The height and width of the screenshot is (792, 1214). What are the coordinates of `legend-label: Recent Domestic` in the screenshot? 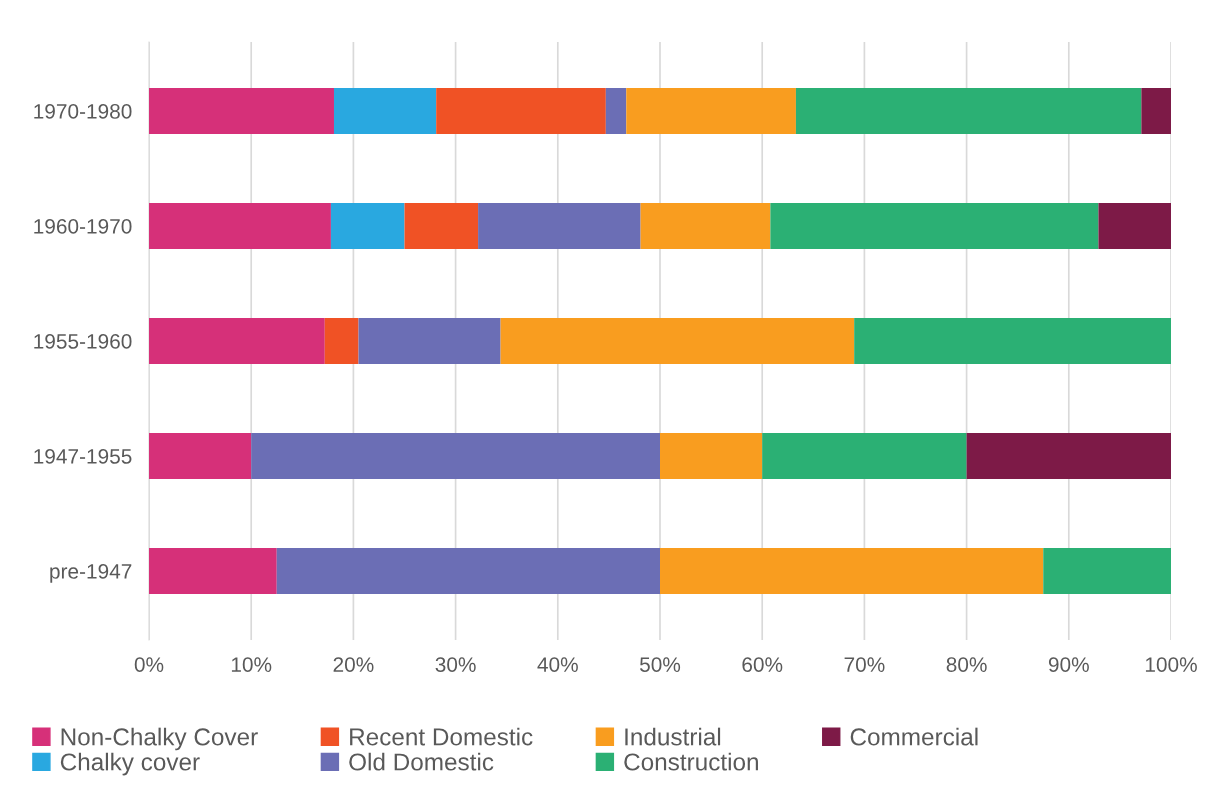 It's located at (441, 736).